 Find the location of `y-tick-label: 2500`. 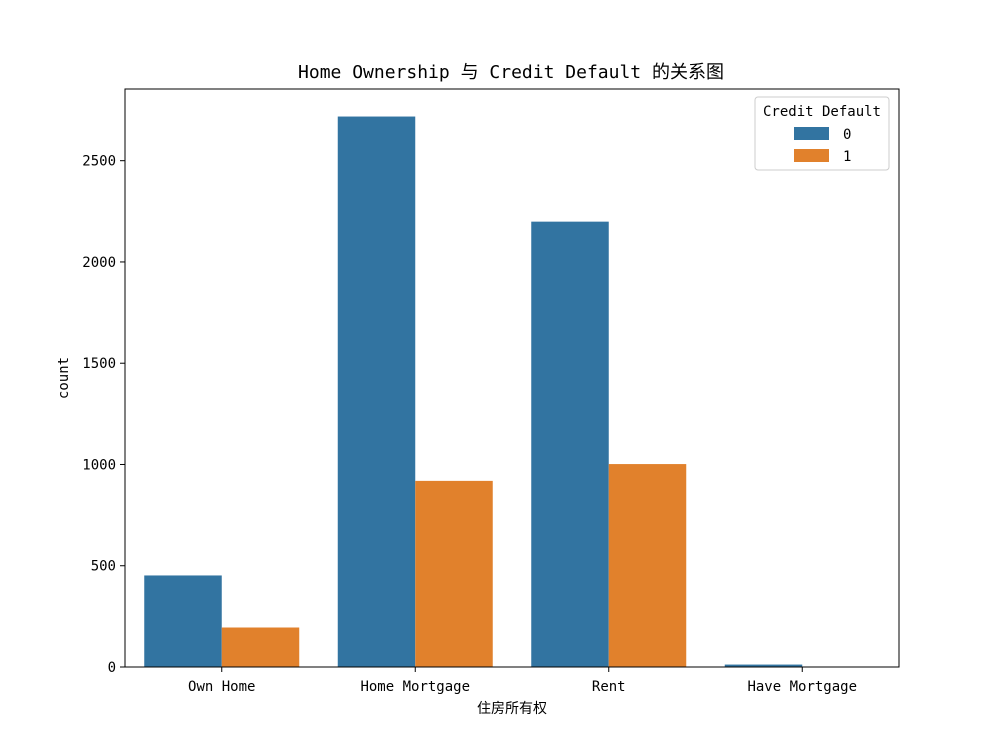

y-tick-label: 2500 is located at coordinates (99, 162).